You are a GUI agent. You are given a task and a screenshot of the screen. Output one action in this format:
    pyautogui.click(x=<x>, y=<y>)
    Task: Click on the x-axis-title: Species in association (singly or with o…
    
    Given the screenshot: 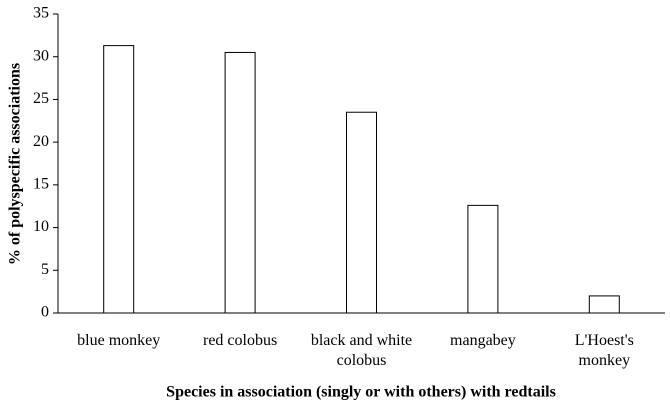 What is the action you would take?
    pyautogui.click(x=361, y=392)
    